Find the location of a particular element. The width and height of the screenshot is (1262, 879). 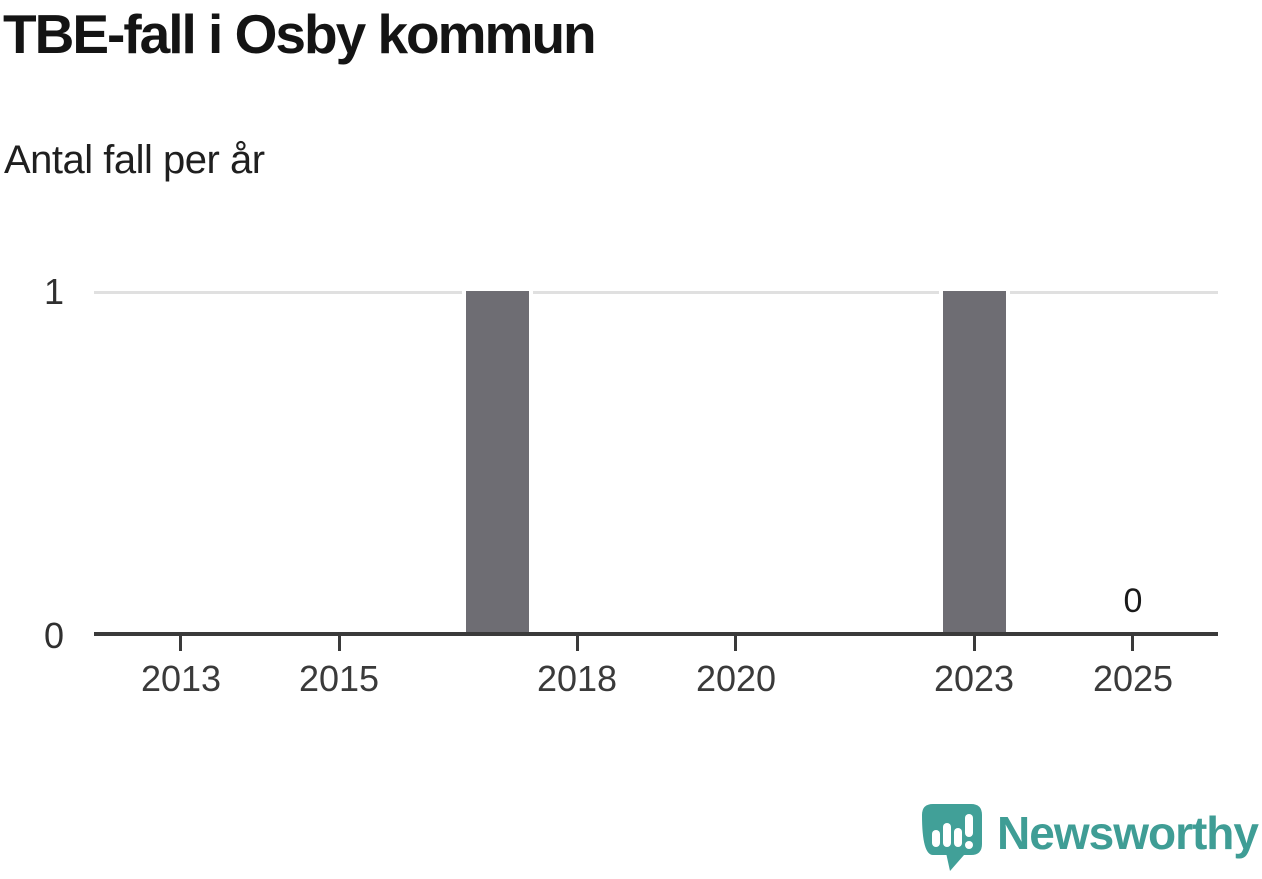

value-label-2025: 0 is located at coordinates (1133, 601).